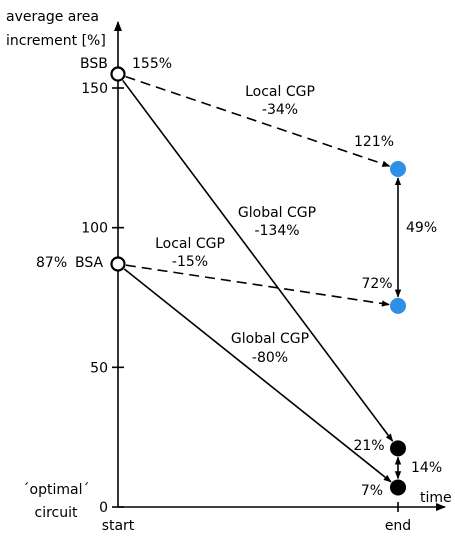 The image size is (455, 538). I want to click on x-tick-end: end, so click(398, 526).